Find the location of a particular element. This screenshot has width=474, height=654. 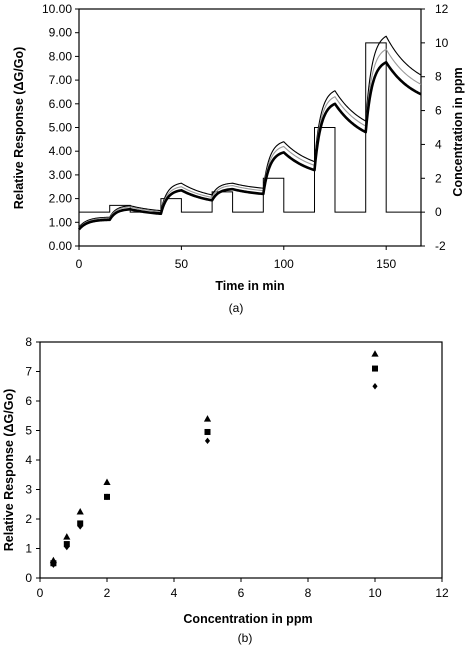

chart-a-y-tick-label: 2.00 is located at coordinates (61, 199).